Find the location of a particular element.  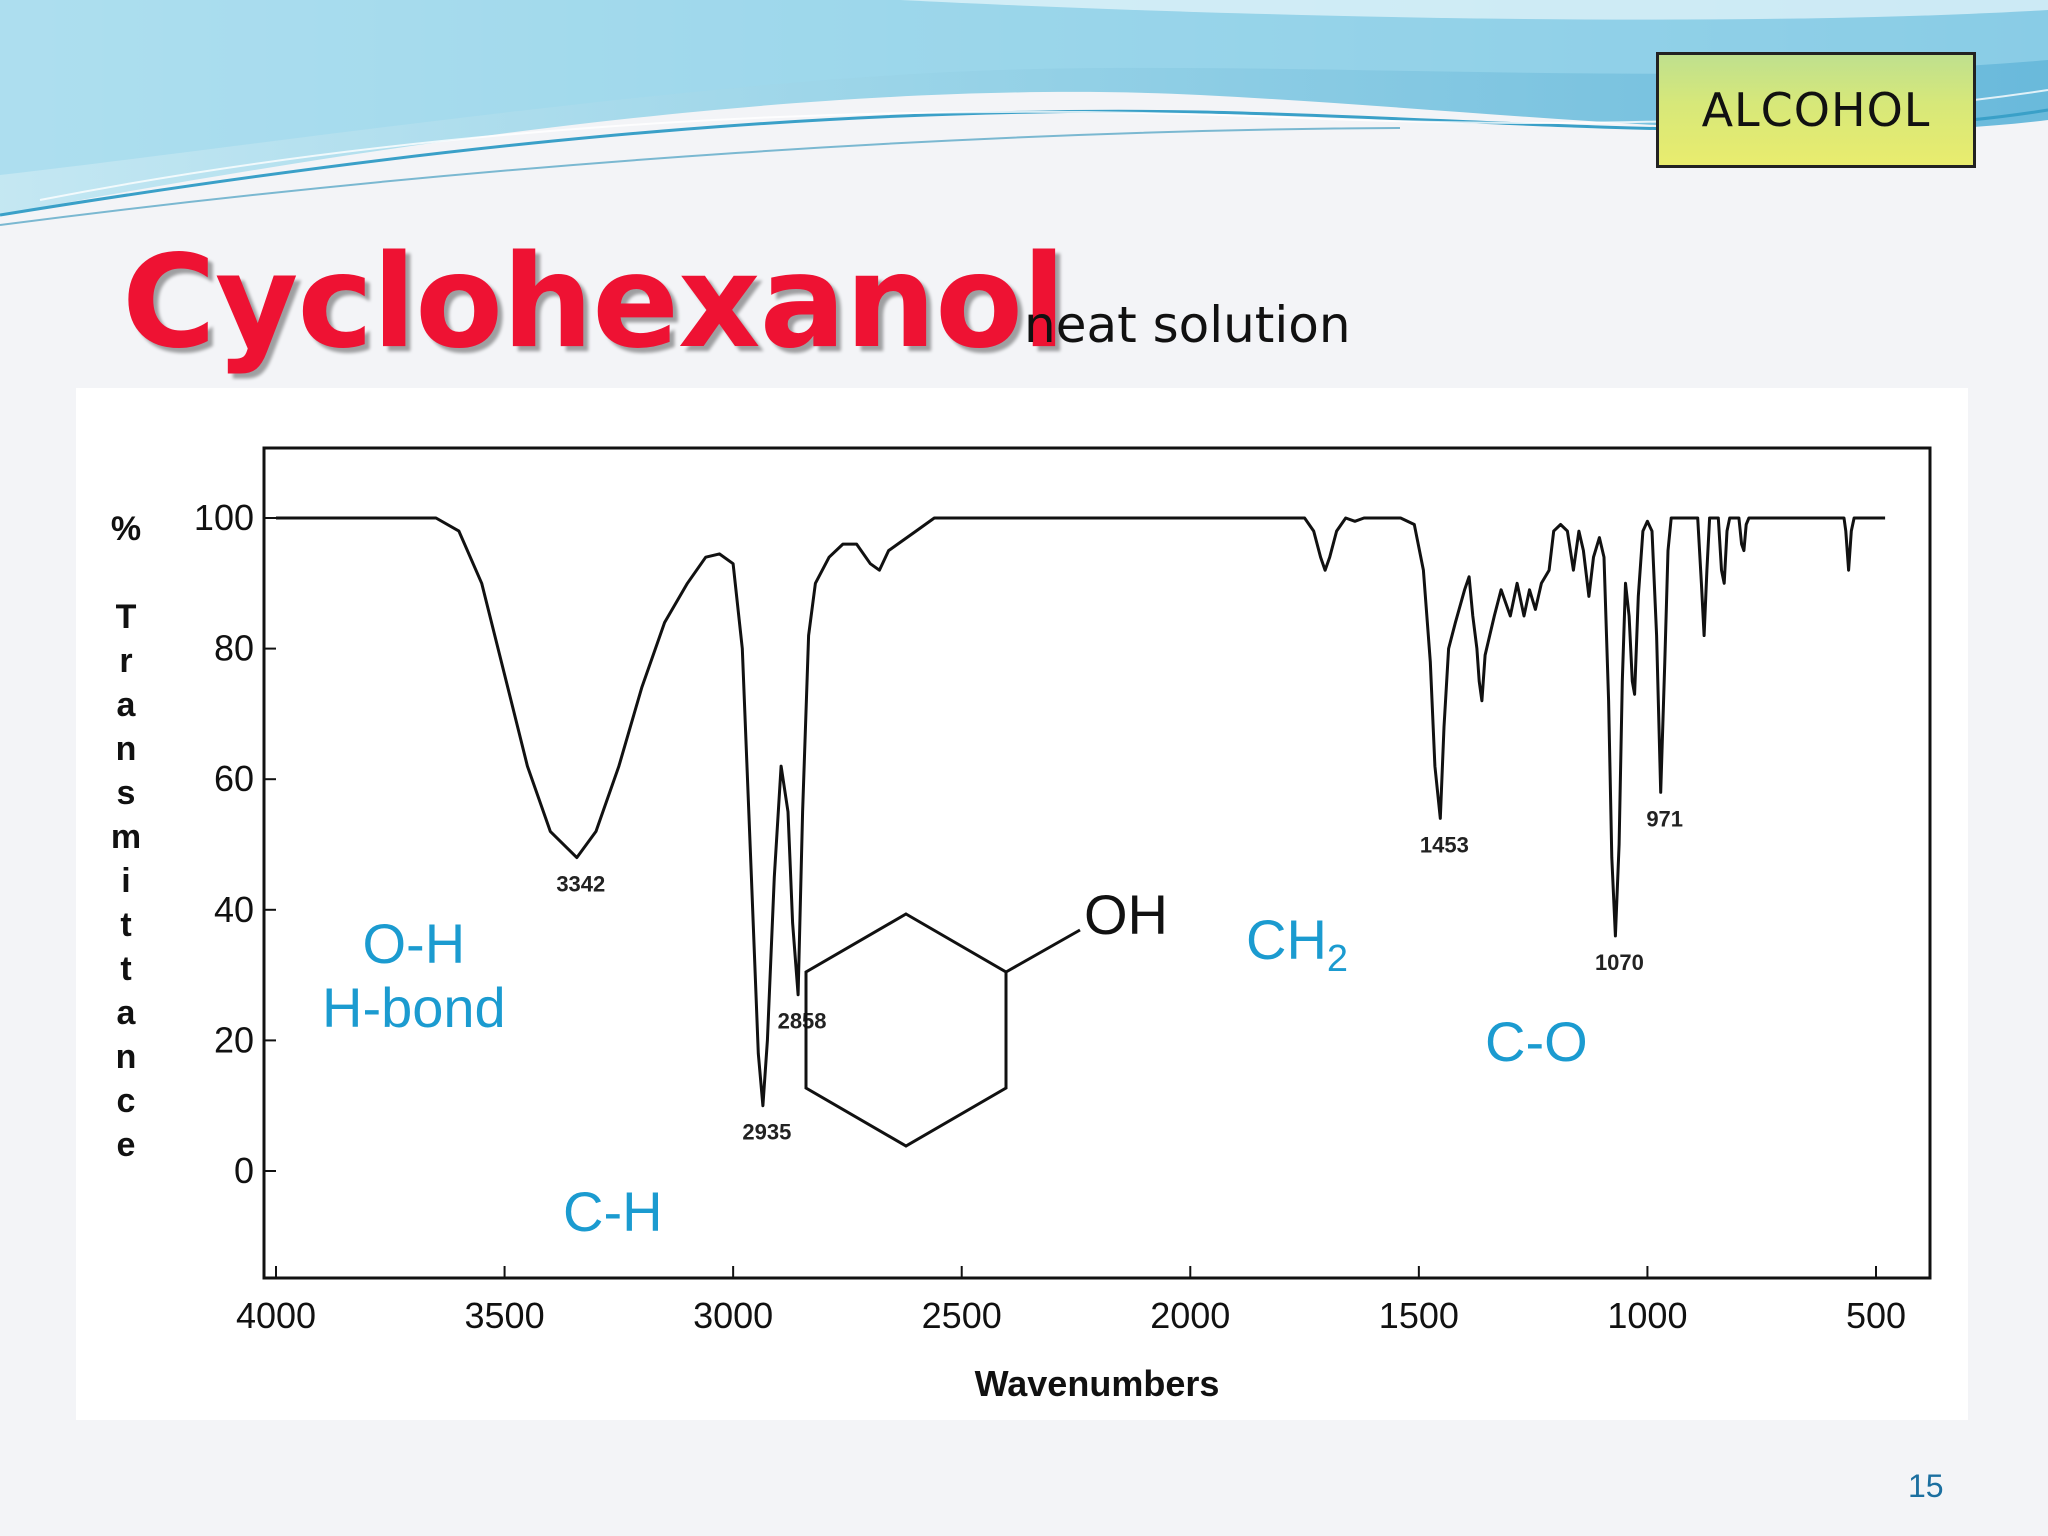

ch2-subscript: 2 is located at coordinates (1337, 959).